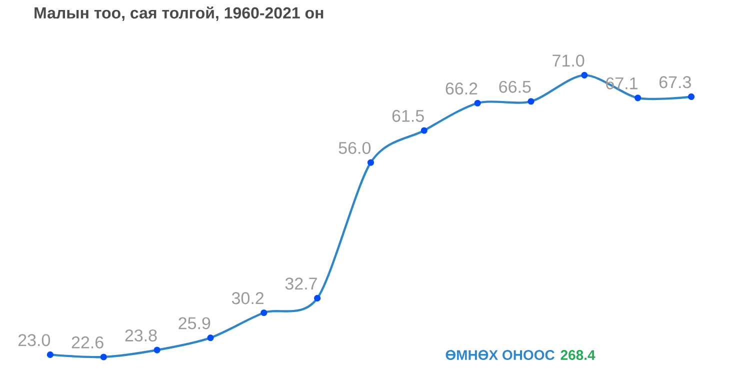 This screenshot has height=375, width=750. What do you see at coordinates (354, 148) in the screenshot?
I see `data-label: 56.0` at bounding box center [354, 148].